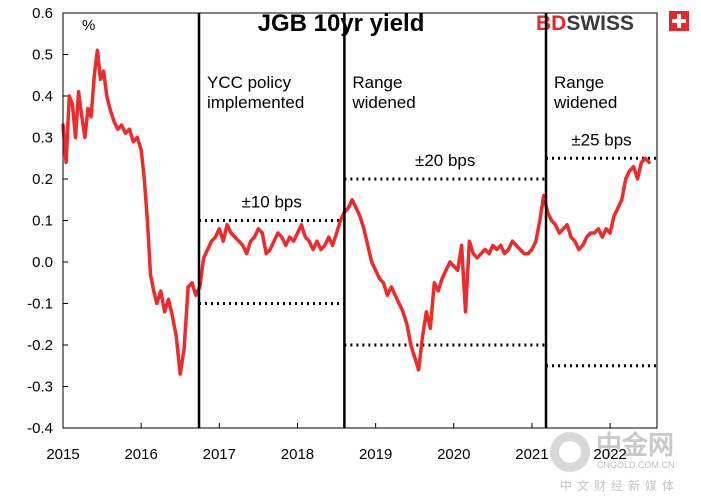  I want to click on band-label: ±20 bps, so click(445, 160).